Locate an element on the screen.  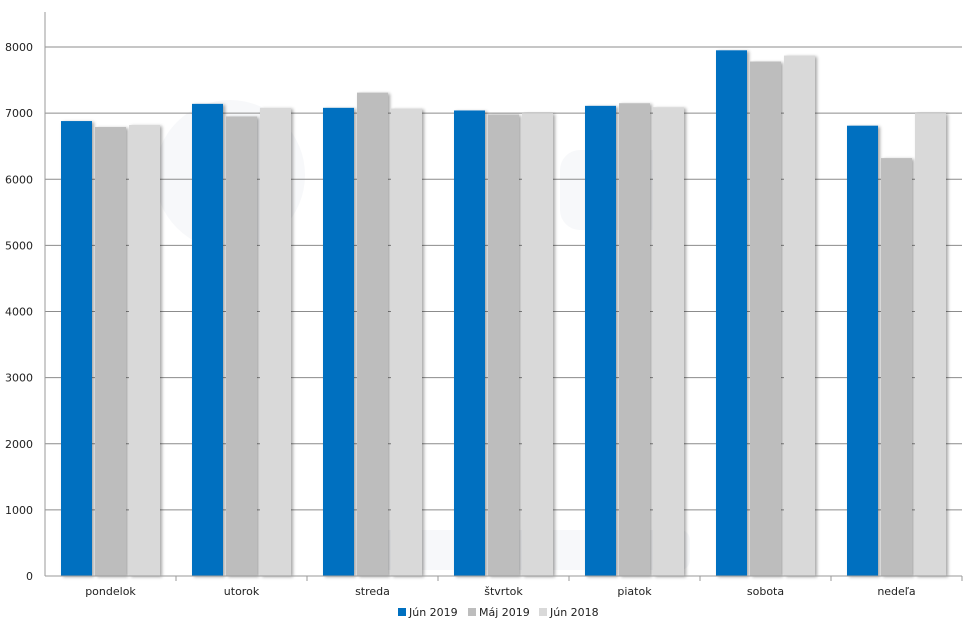
x-category-label: sobota is located at coordinates (765, 591).